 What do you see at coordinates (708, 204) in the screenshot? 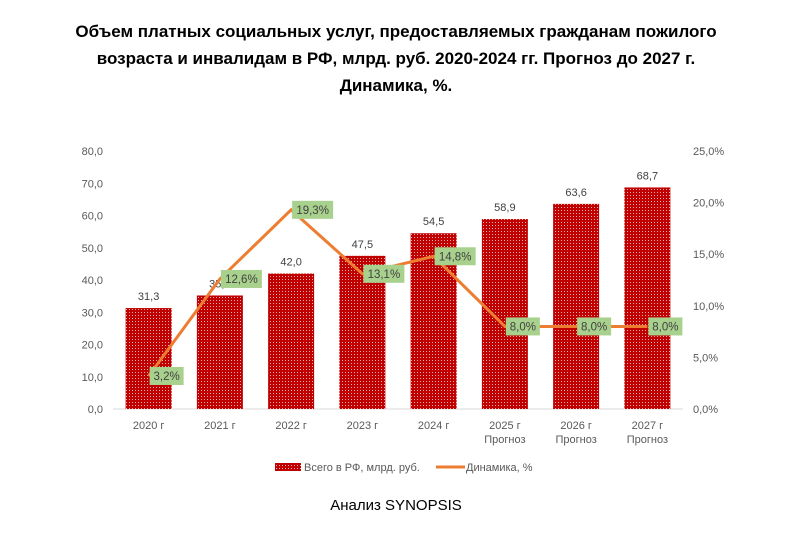
I see `right-tick-label: 20,0%` at bounding box center [708, 204].